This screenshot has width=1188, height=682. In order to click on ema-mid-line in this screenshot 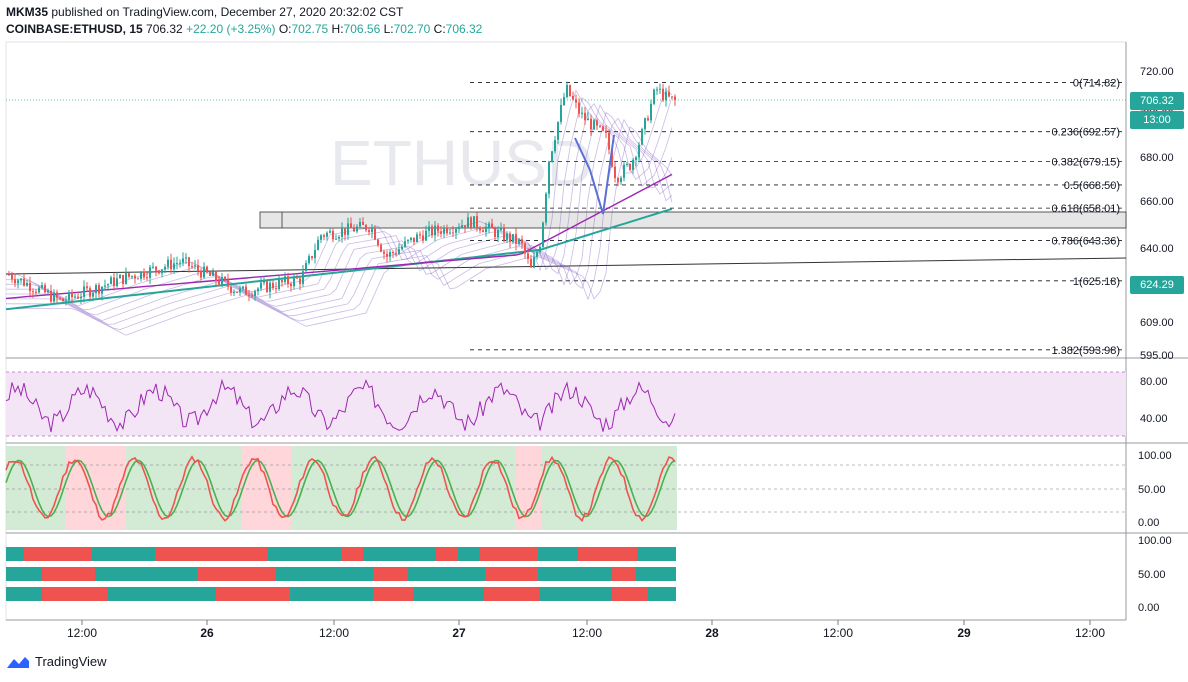, I will do `click(339, 236)`.